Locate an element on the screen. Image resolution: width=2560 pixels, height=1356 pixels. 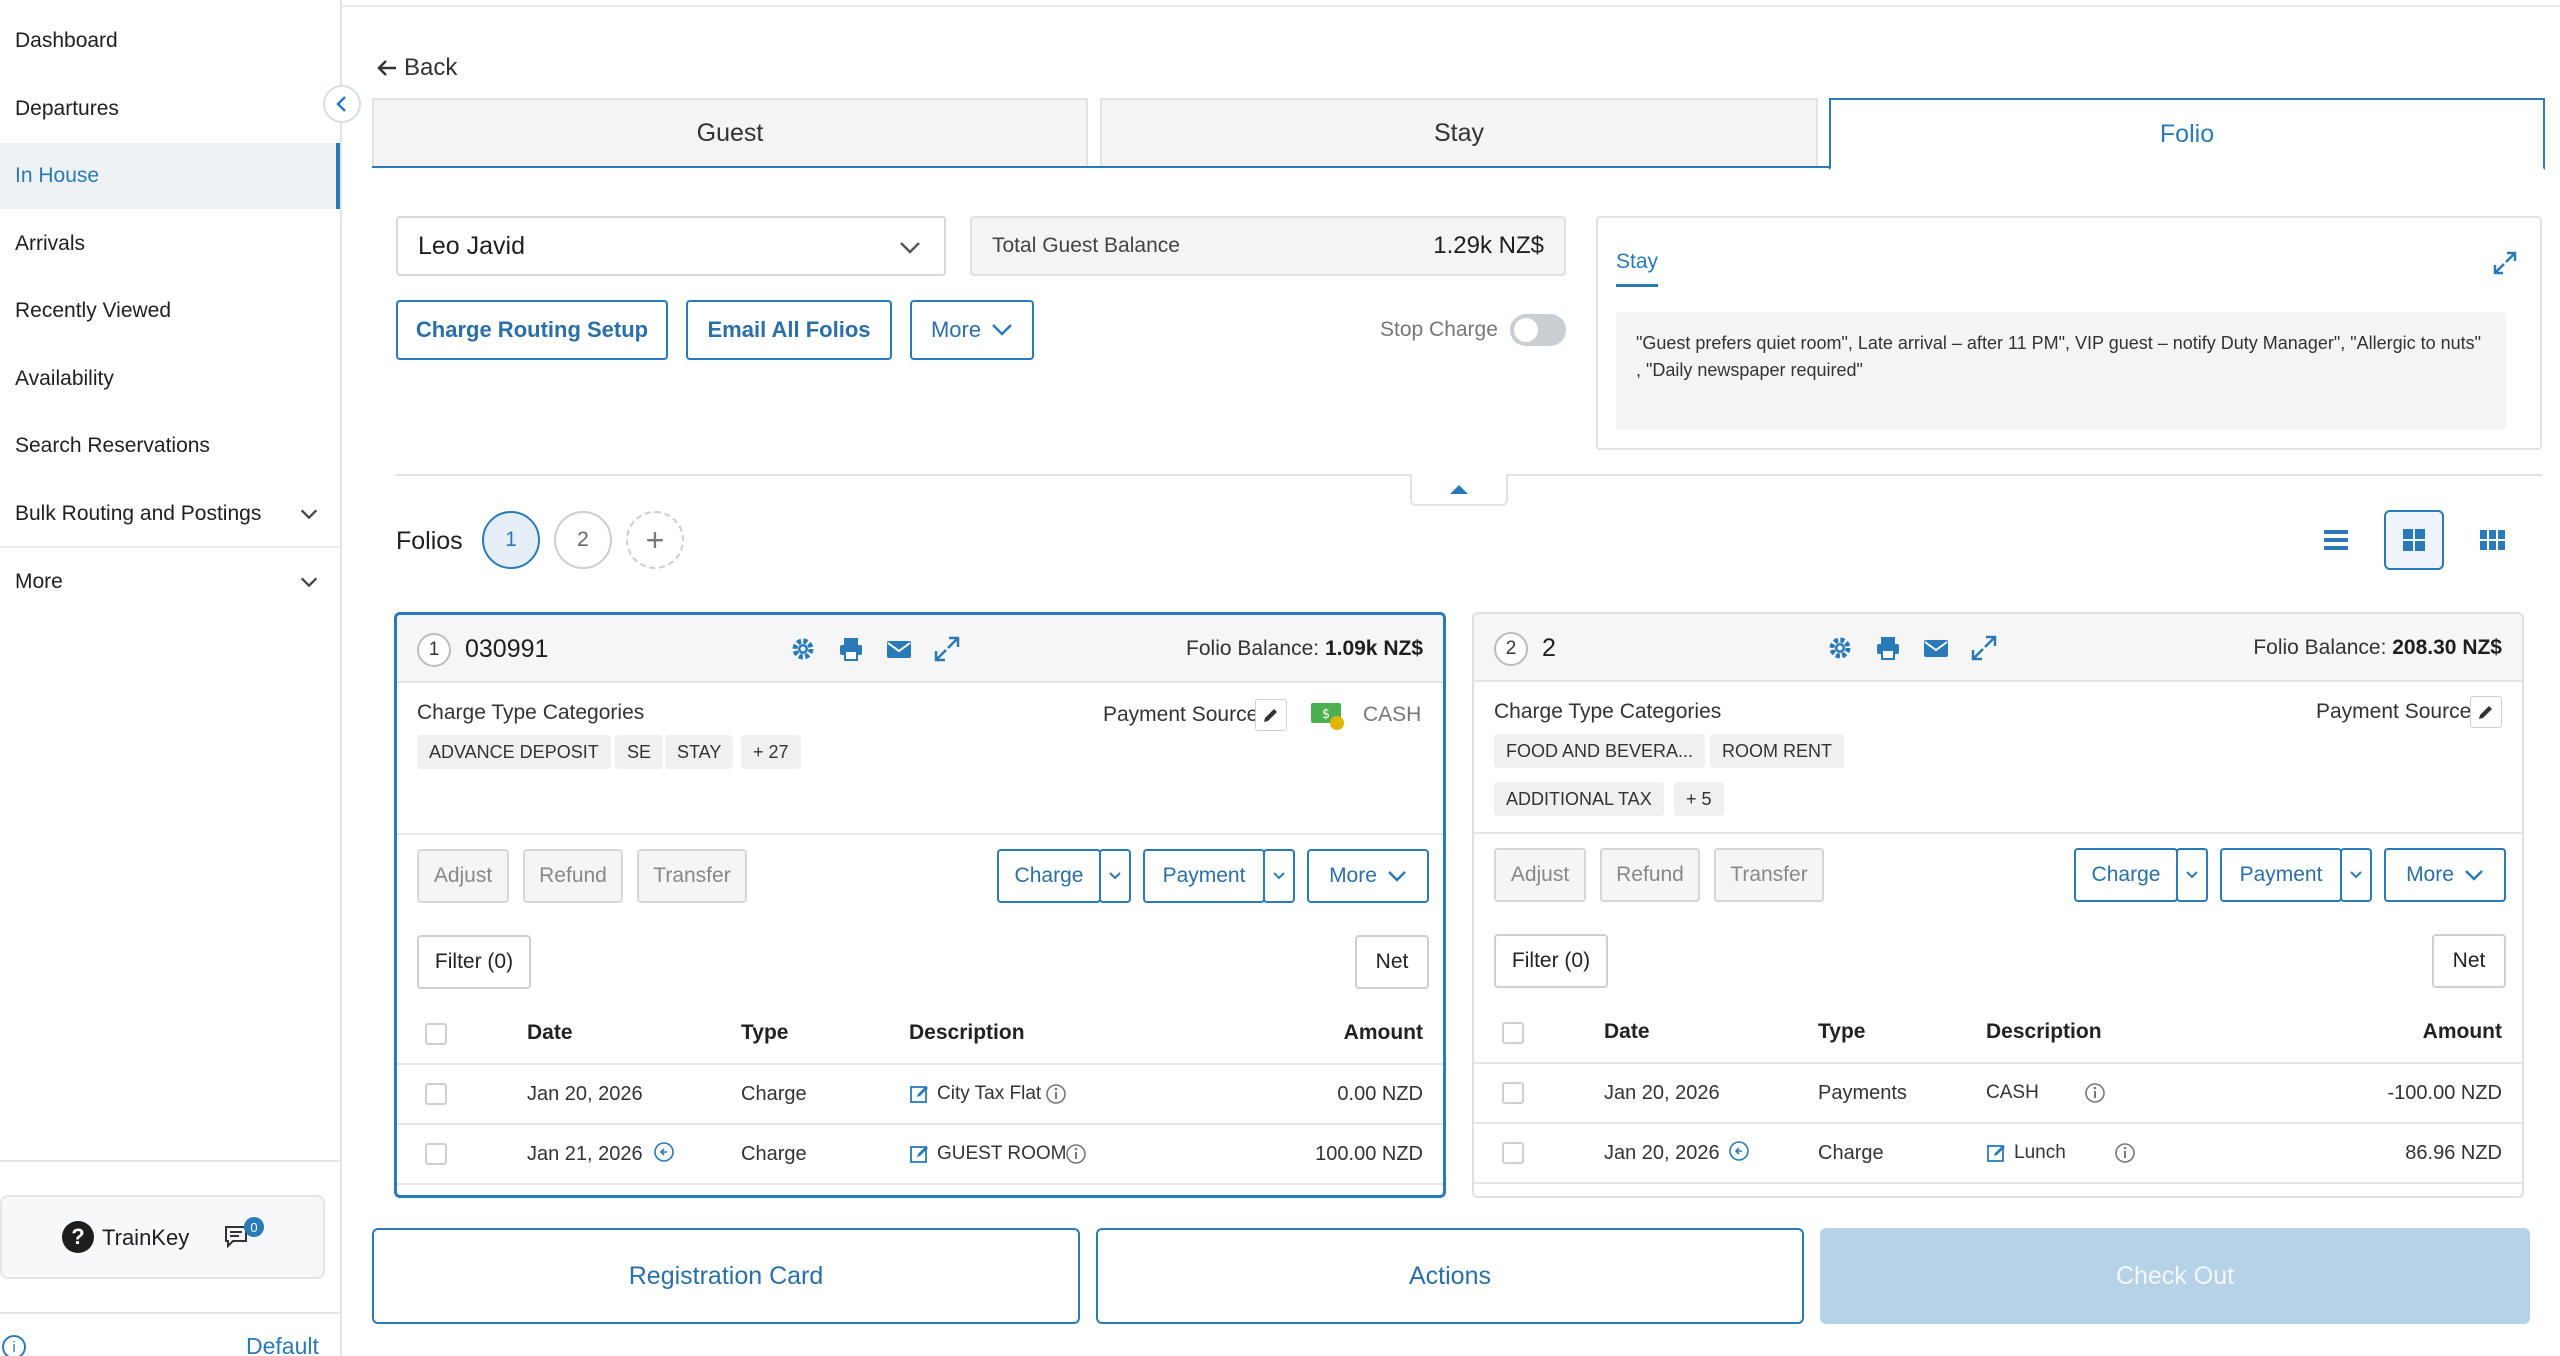
sidebar-item-in-house: In House is located at coordinates (170, 176).